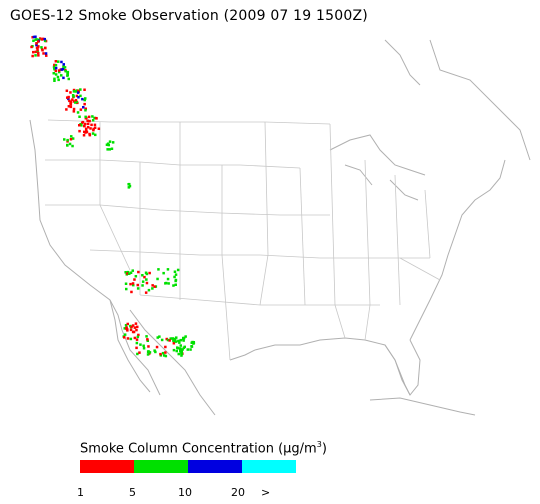  What do you see at coordinates (95, 257) in the screenshot?
I see `west-coast` at bounding box center [95, 257].